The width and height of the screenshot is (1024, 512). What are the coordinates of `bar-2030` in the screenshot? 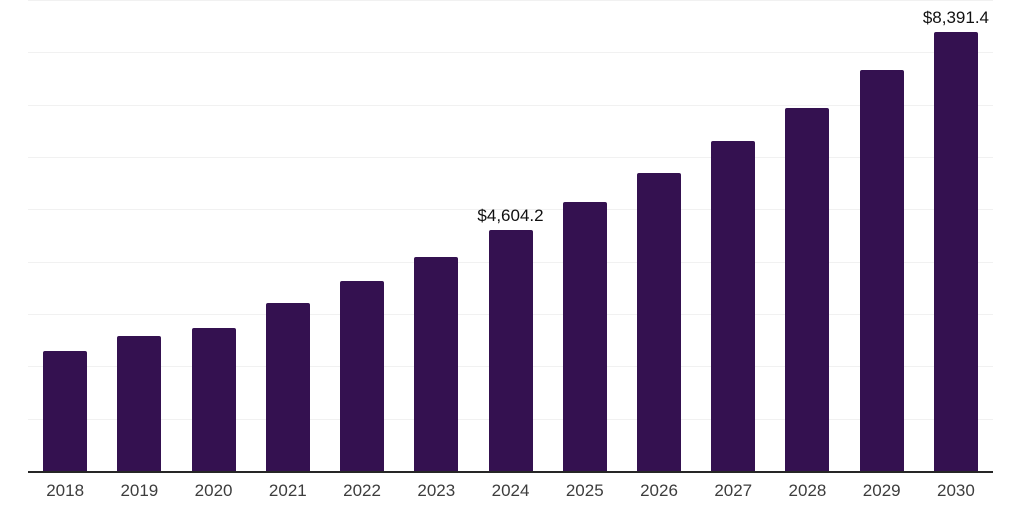 It's located at (955, 251).